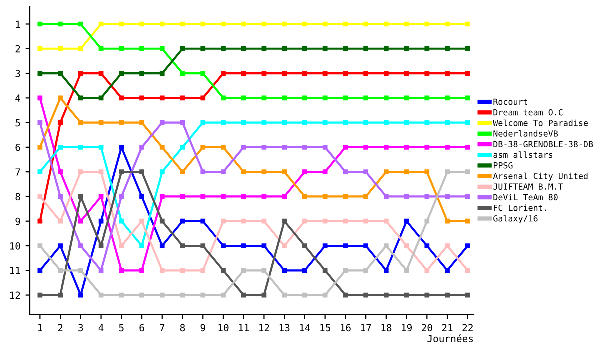 This screenshot has height=350, width=600. Describe the element at coordinates (511, 102) in the screenshot. I see `legend-label: Rocourt` at that location.